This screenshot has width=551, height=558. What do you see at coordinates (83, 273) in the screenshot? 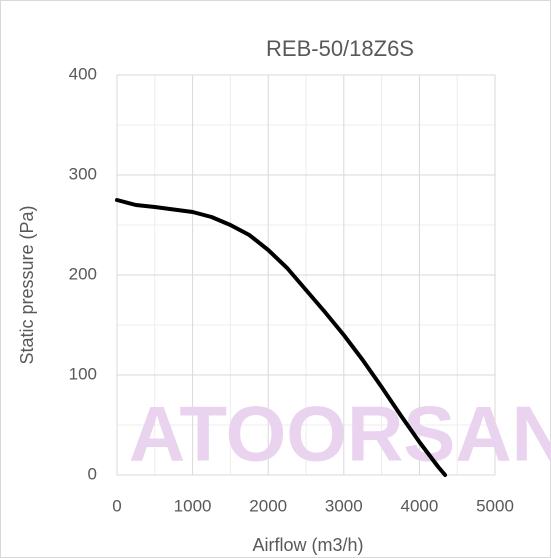
I see `y-tick-label: 200` at bounding box center [83, 273].